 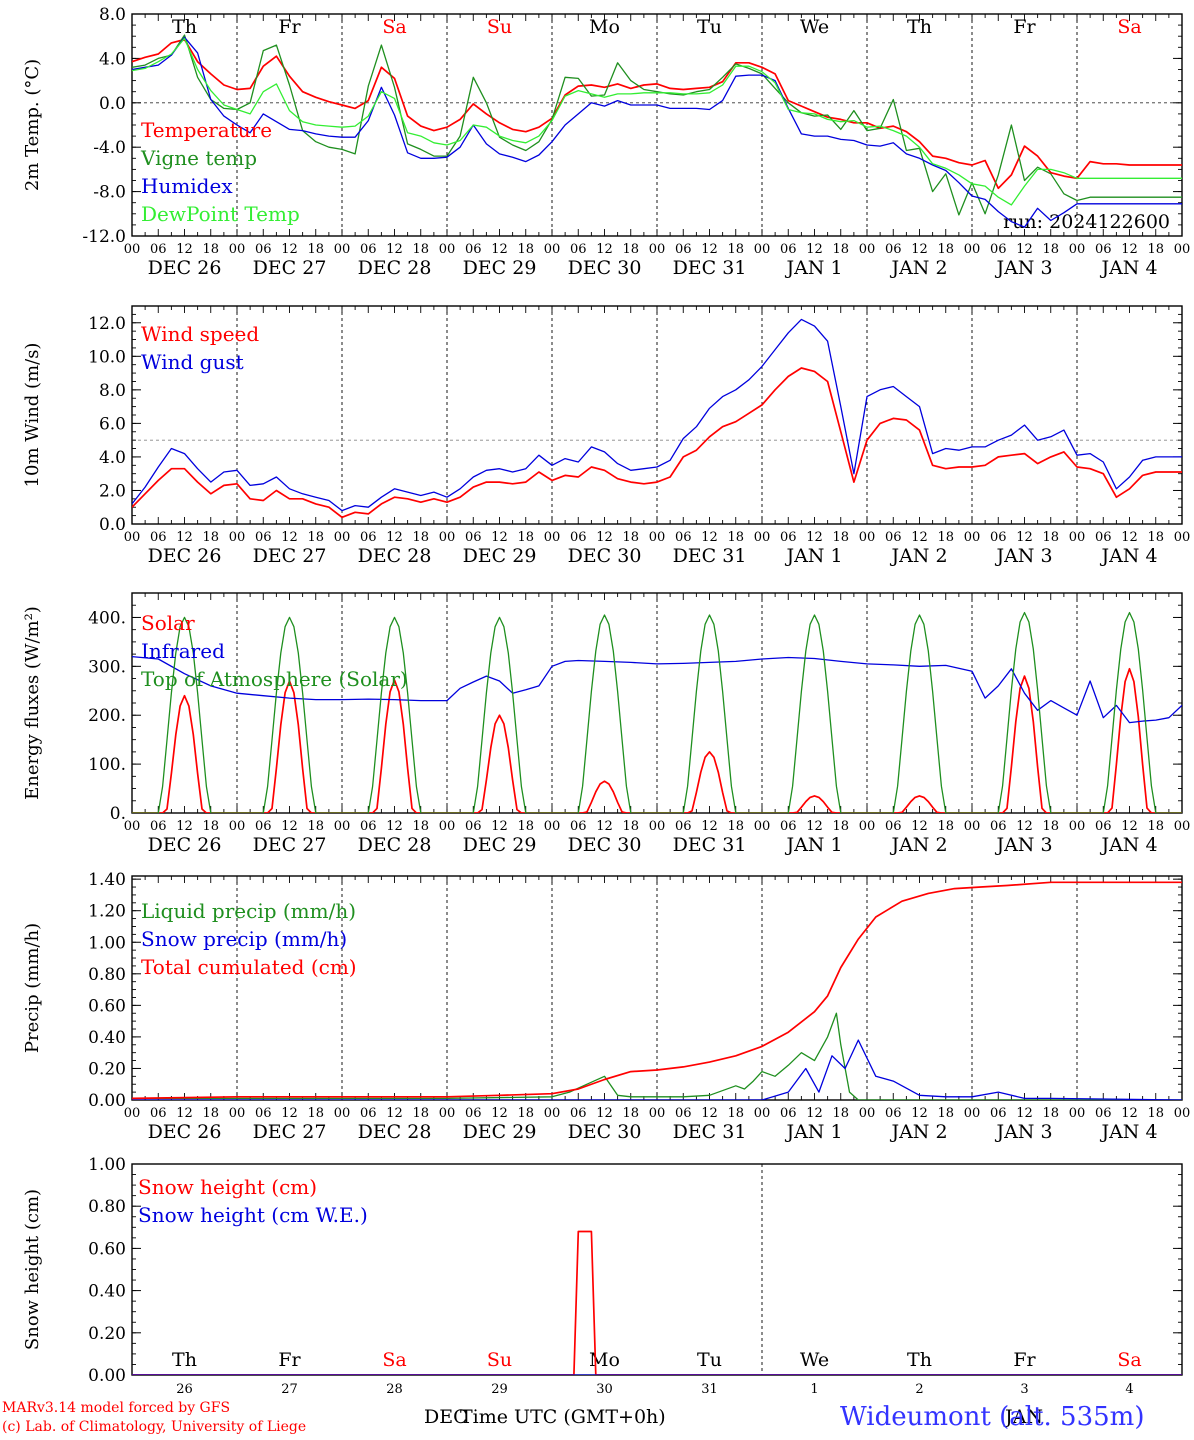 What do you see at coordinates (107, 880) in the screenshot?
I see `y-tick-label: 1.40` at bounding box center [107, 880].